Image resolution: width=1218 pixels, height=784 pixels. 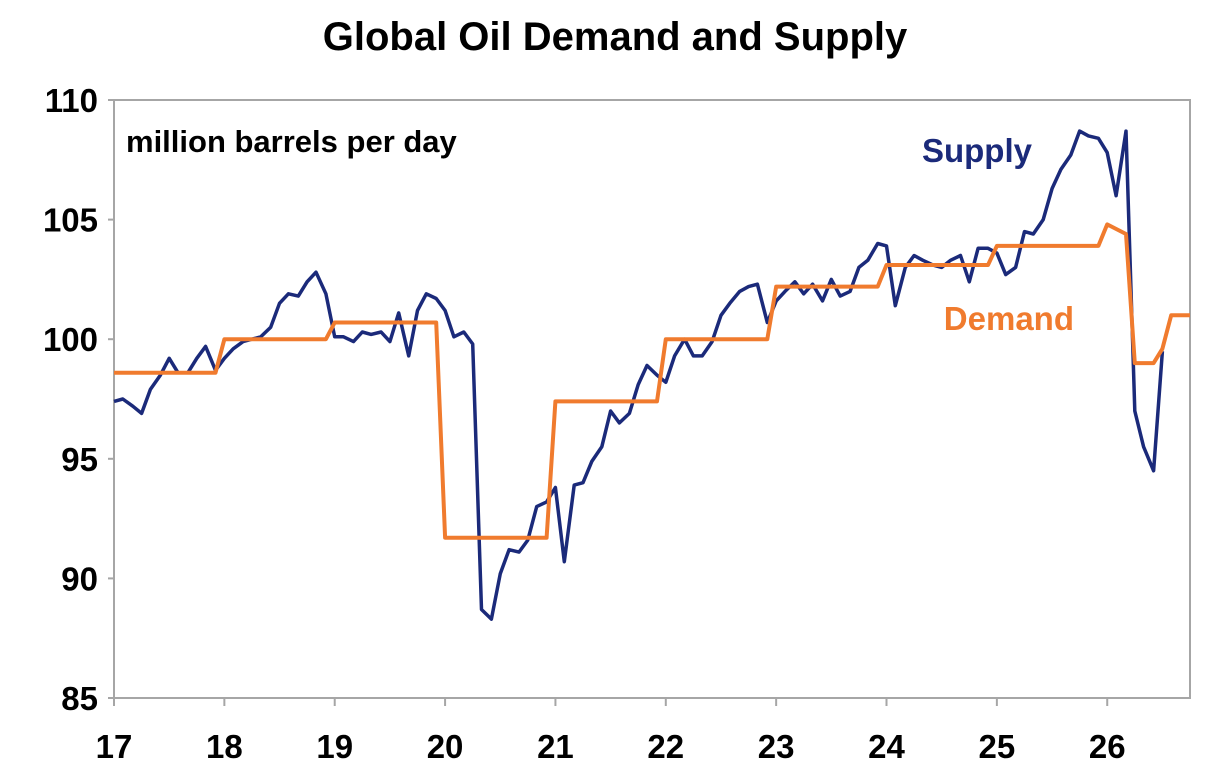 I want to click on y-tick-label: 95, so click(x=79, y=459).